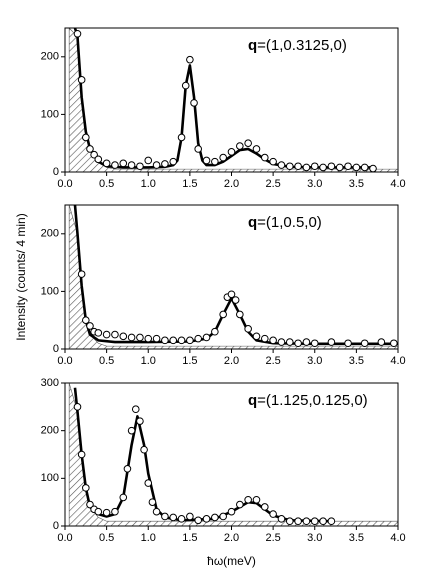 The image size is (443, 573). What do you see at coordinates (50, 383) in the screenshot?
I see `y-tick-label: 300` at bounding box center [50, 383].